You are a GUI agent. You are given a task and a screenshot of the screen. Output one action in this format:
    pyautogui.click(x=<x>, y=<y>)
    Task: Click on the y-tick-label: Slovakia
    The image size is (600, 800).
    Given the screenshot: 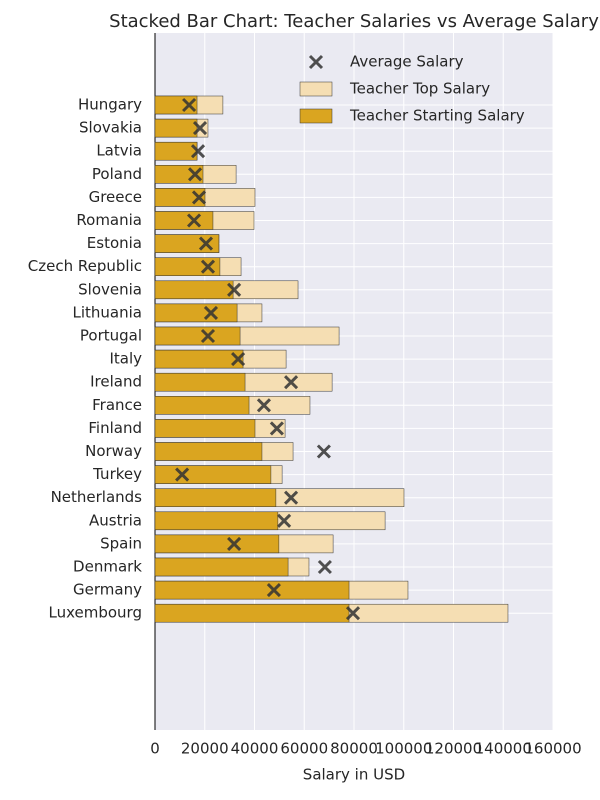 What is the action you would take?
    pyautogui.click(x=110, y=128)
    